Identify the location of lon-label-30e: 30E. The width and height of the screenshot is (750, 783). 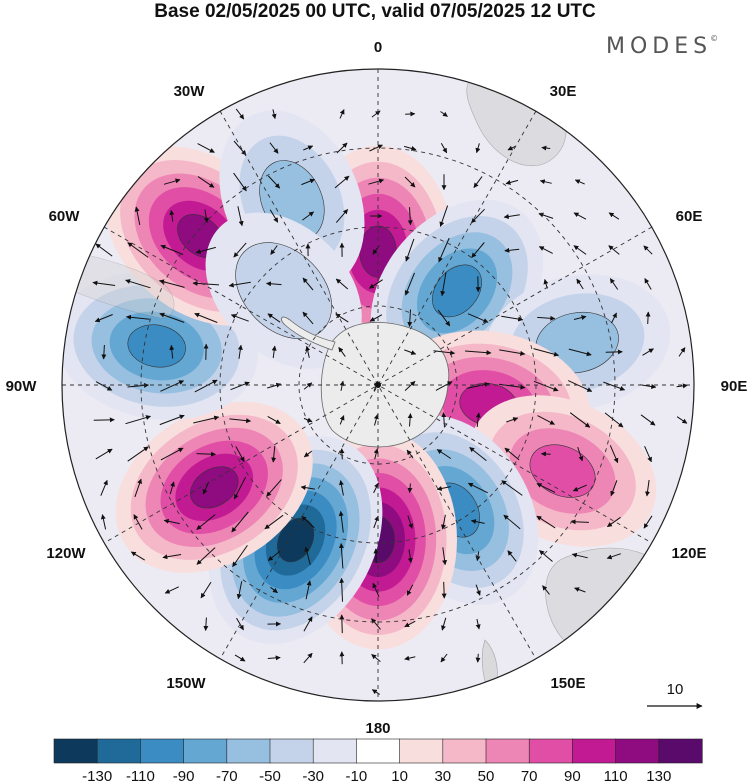
(563, 91).